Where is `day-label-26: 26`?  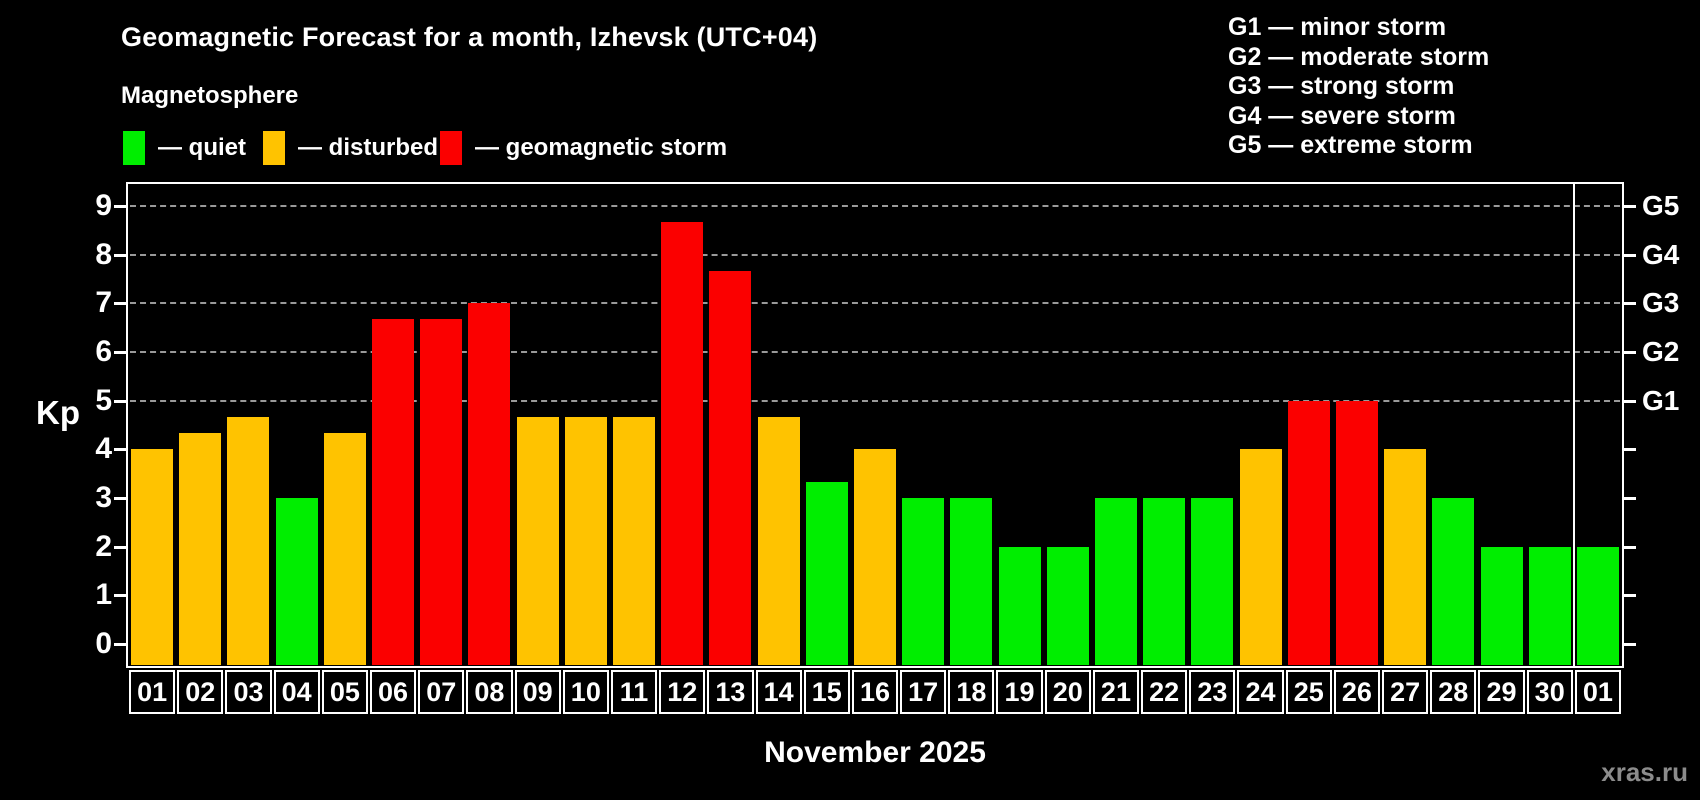
day-label-26: 26 is located at coordinates (1357, 692).